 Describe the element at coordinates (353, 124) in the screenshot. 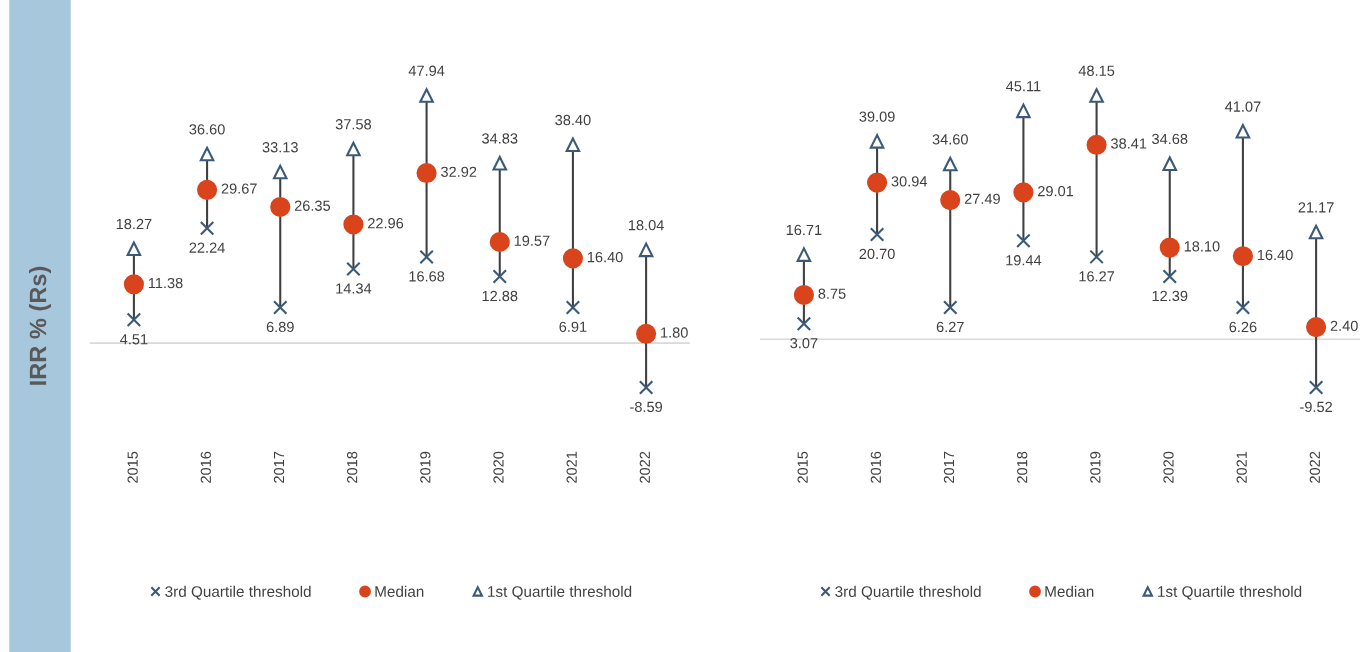

I see `data-label: 37.58` at that location.